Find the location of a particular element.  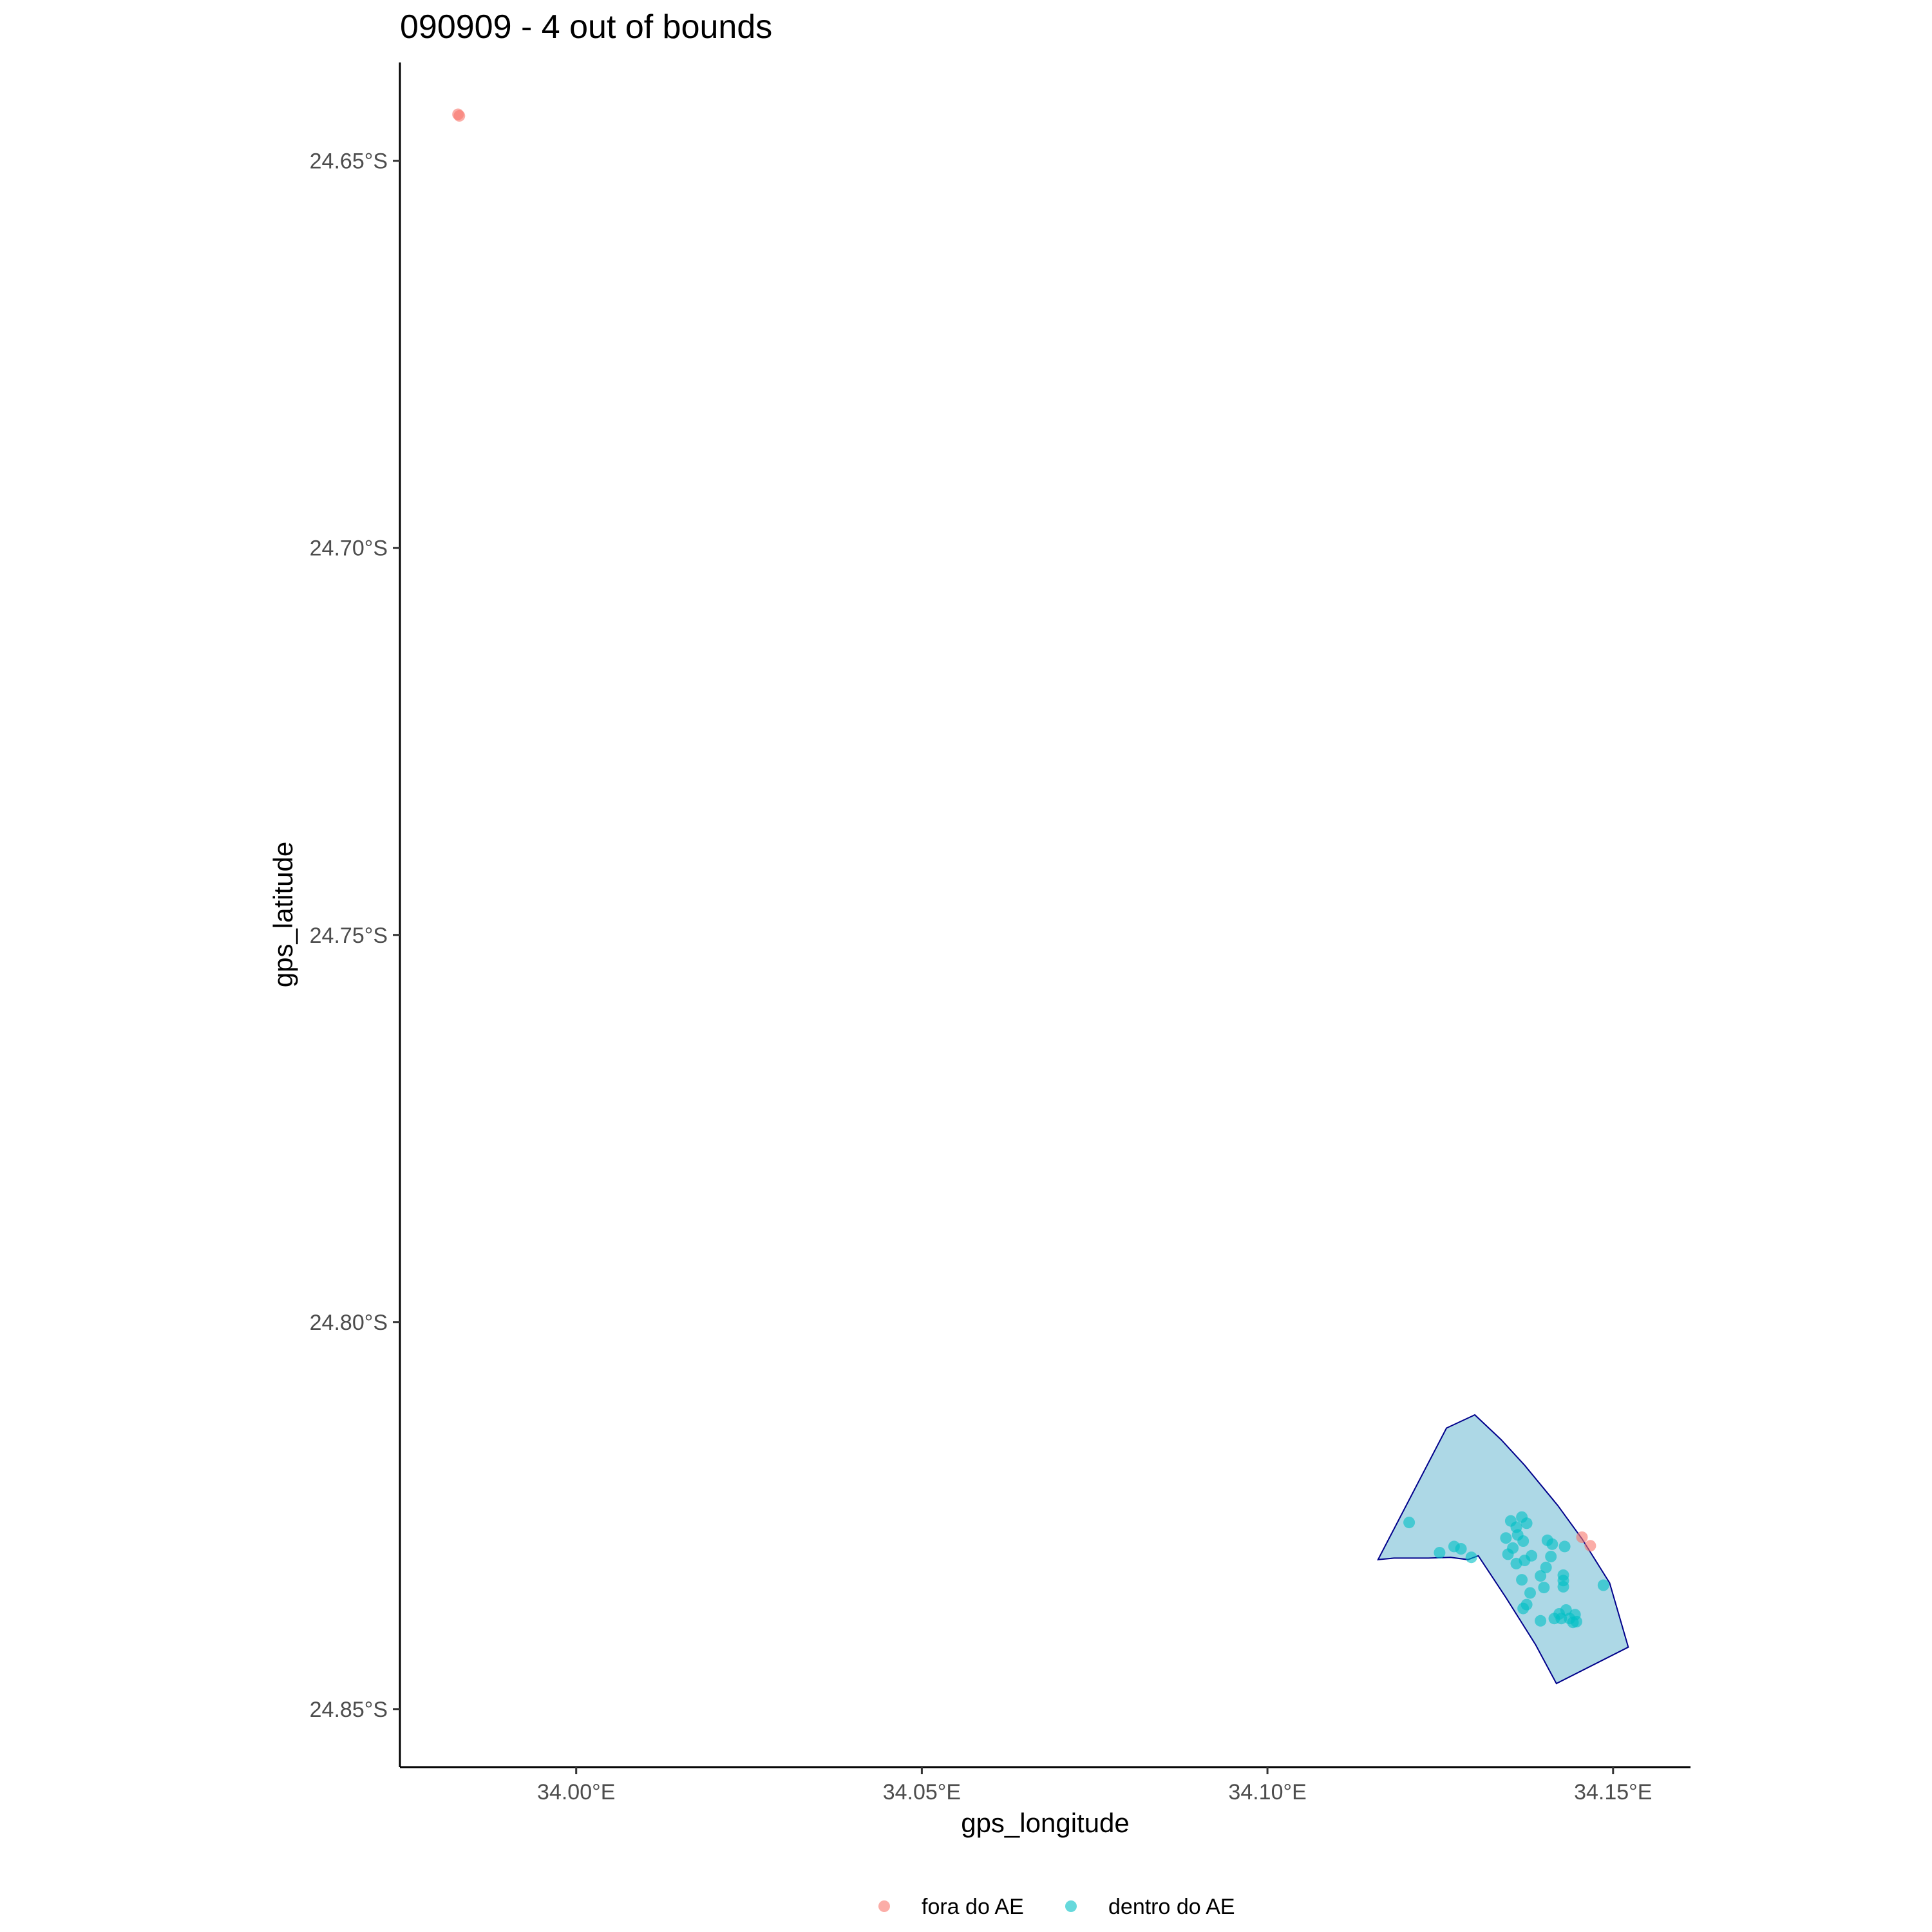

legend-label-1: dentro do AE is located at coordinates (1171, 1907).